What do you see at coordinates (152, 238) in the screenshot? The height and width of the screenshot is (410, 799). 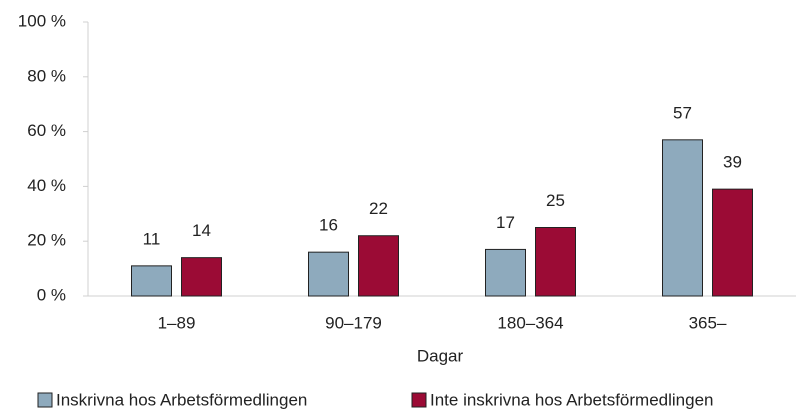 I see `data-label: 11` at bounding box center [152, 238].